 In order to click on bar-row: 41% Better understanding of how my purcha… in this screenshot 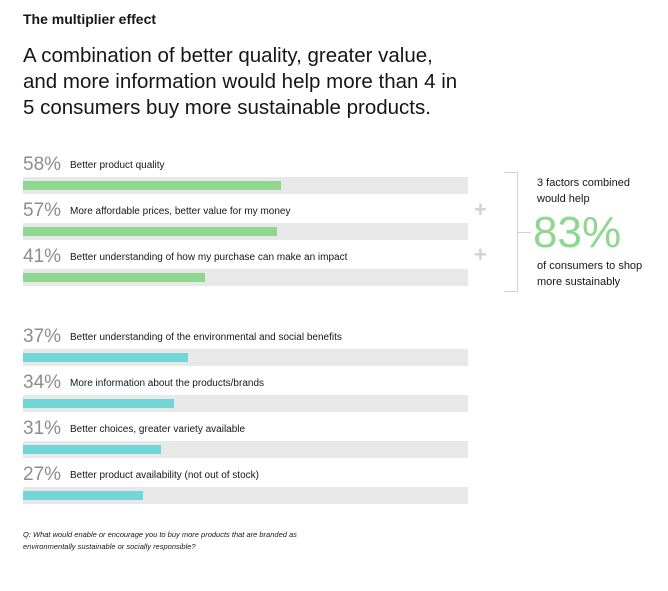, I will do `click(245, 266)`.